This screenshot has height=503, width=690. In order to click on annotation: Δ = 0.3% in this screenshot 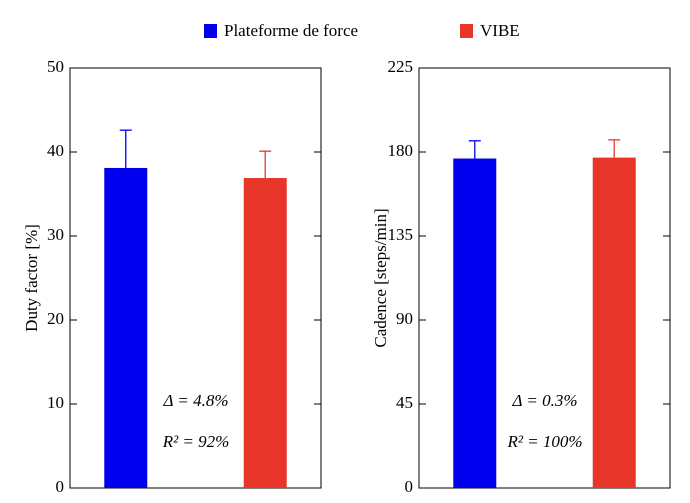, I will do `click(544, 400)`.